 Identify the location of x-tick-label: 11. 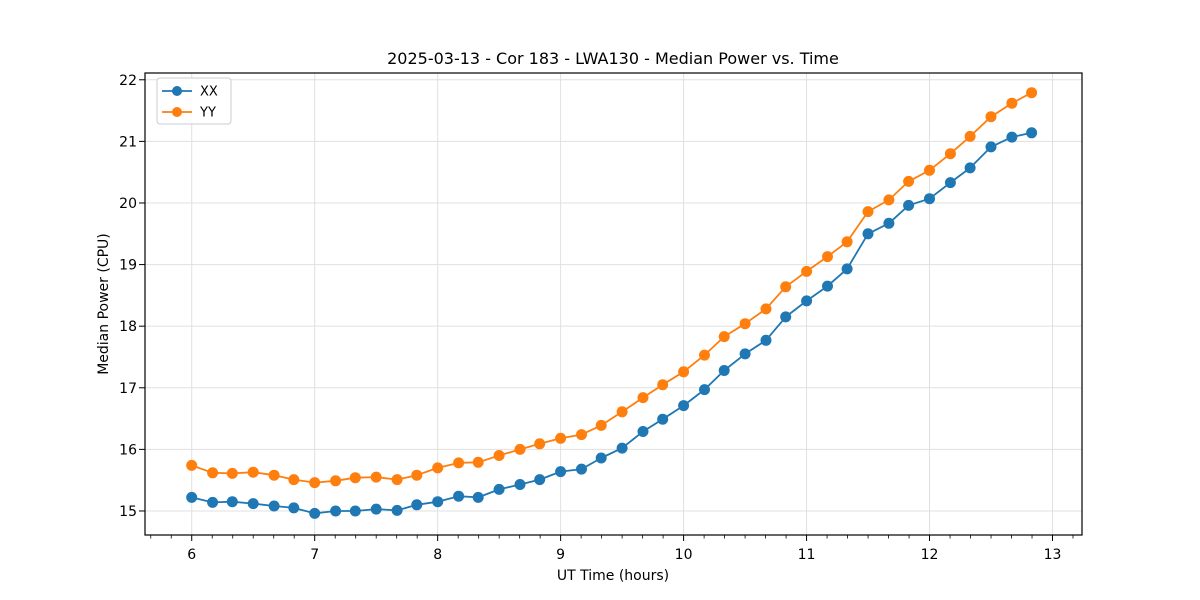
(807, 555).